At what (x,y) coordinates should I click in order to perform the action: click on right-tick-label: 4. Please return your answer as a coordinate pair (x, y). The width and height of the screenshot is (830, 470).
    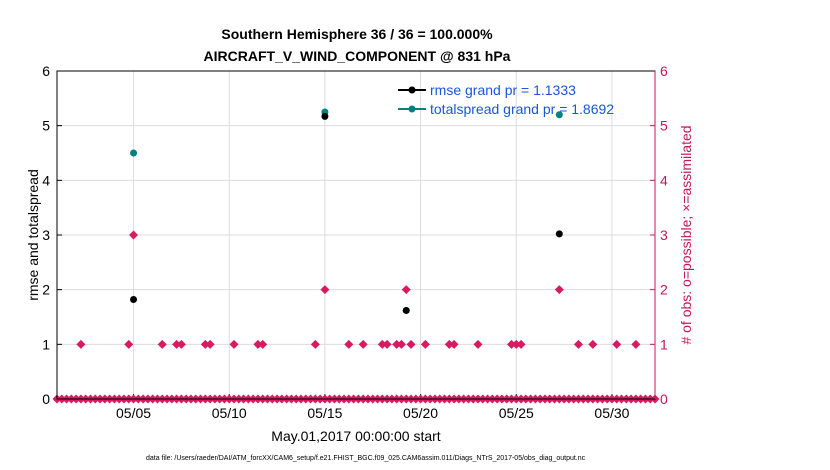
    Looking at the image, I should click on (664, 180).